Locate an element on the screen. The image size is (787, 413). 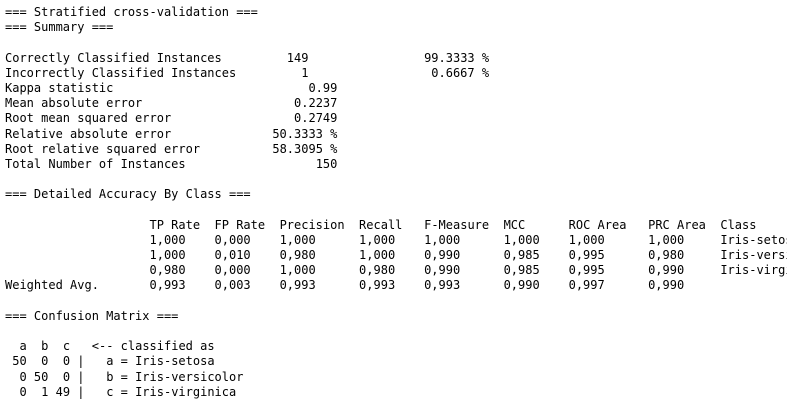
summary-label: Correctly Classified Instances is located at coordinates (113, 57).